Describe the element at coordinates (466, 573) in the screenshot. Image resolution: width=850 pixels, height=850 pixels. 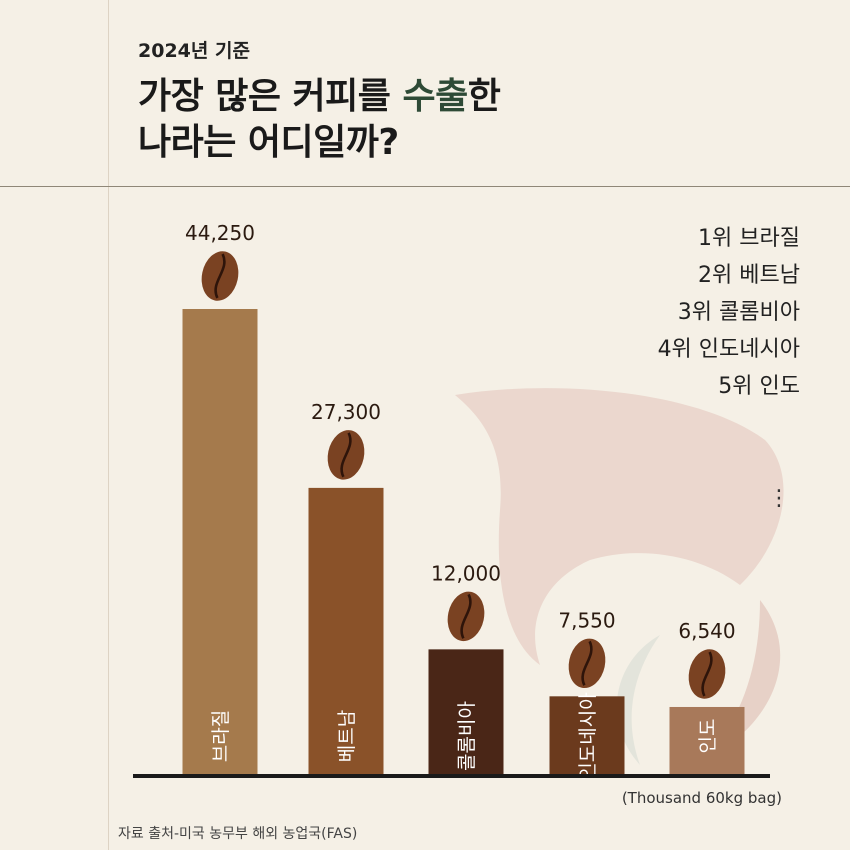
I see `bar-value-label: 12,000` at that location.